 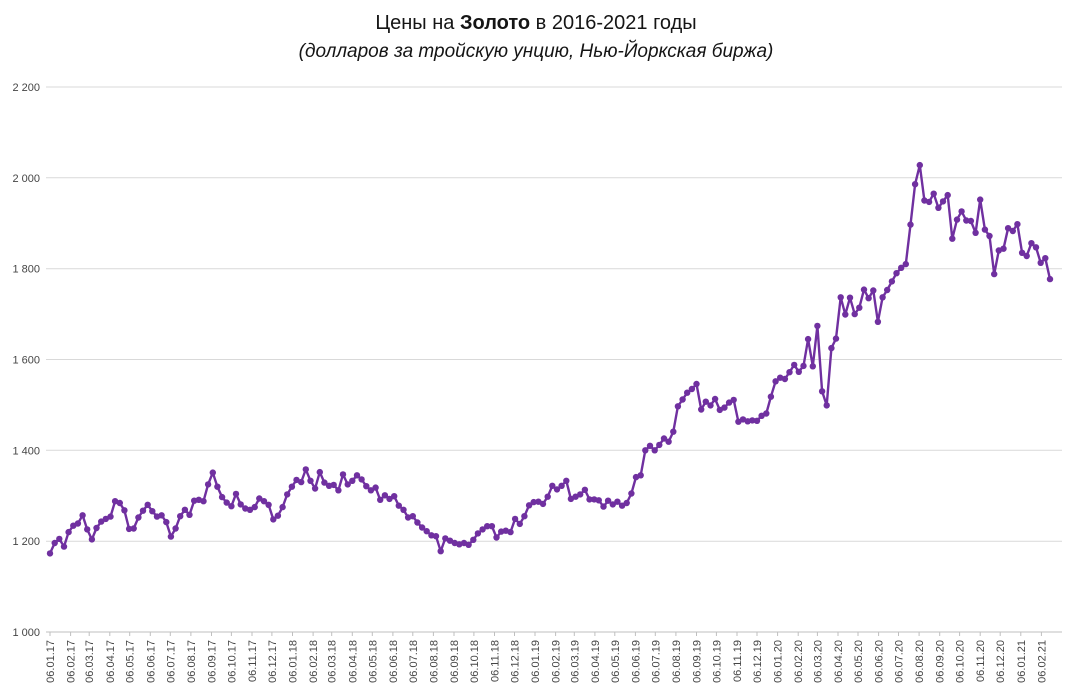 I want to click on x-tick-label: 06.09.18, so click(x=455, y=661).